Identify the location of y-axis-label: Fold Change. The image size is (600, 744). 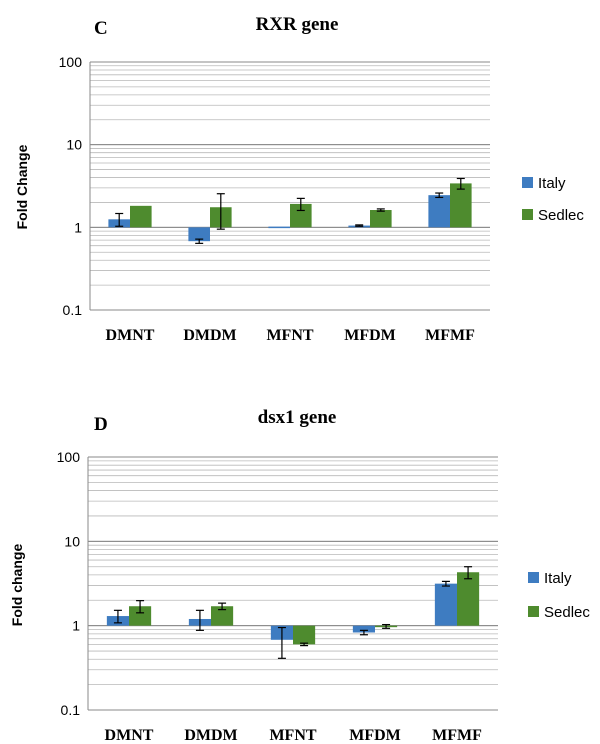
(22, 186).